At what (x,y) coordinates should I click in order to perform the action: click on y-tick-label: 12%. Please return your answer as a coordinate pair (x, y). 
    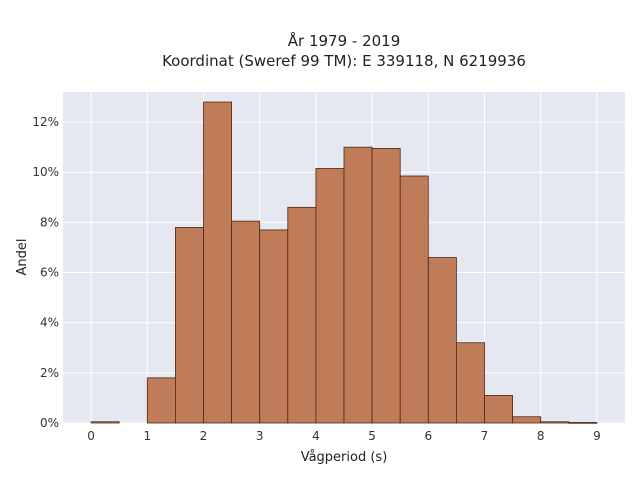
    Looking at the image, I should click on (45, 122).